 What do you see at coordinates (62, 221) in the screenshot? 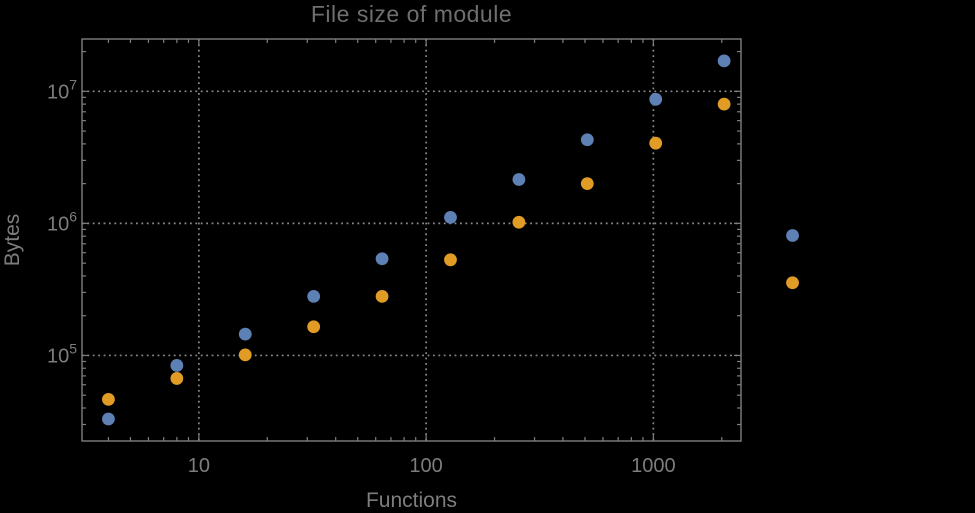
I see `y-tick-label: 10⁶` at bounding box center [62, 221].